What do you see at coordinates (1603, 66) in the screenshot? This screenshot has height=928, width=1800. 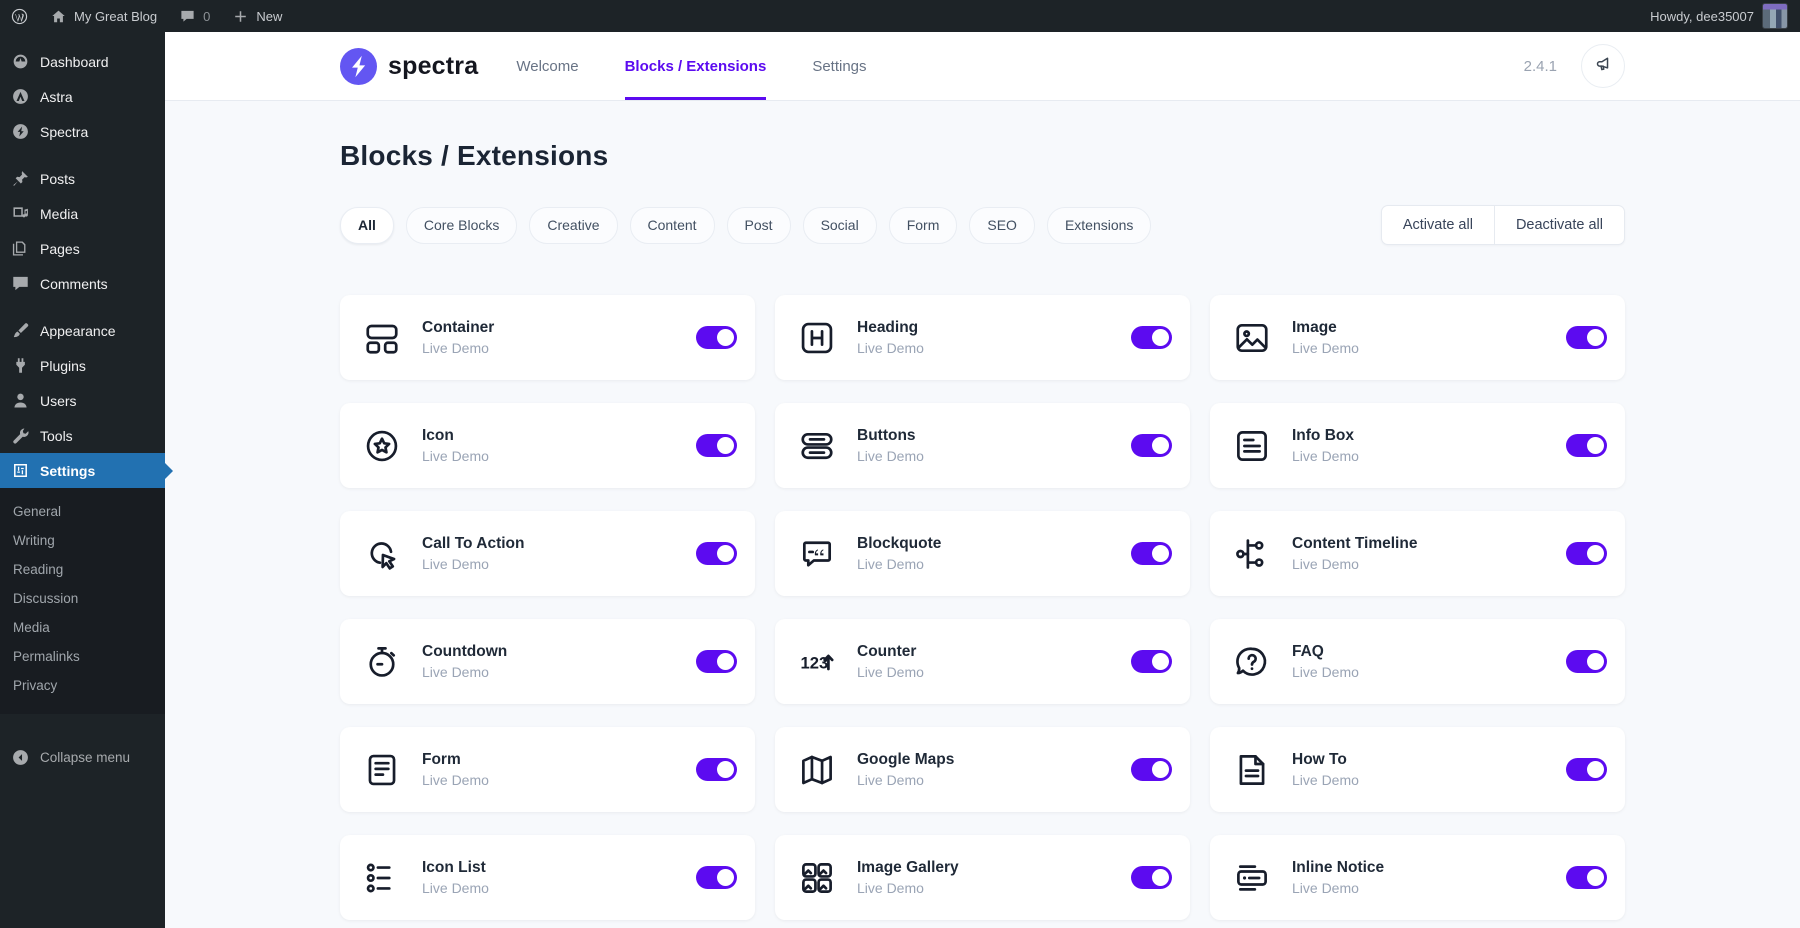 I see `announcement-button` at bounding box center [1603, 66].